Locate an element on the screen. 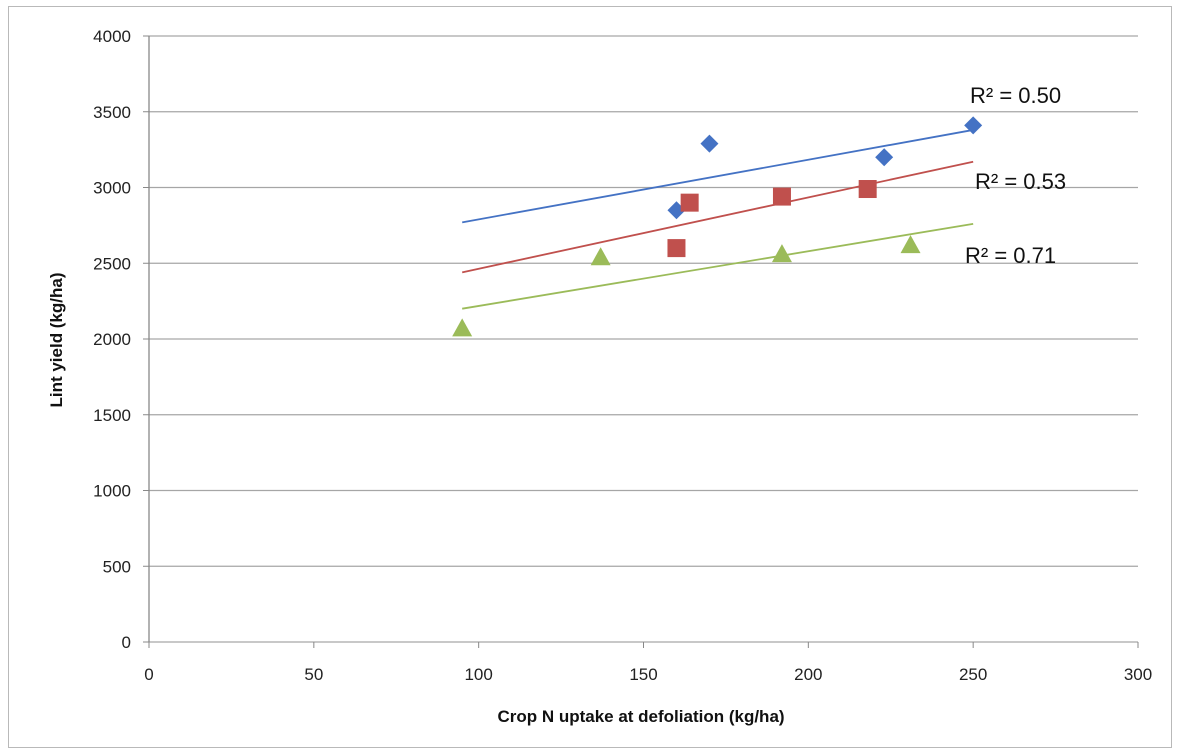  y-tick-label: 1000 is located at coordinates (112, 491).